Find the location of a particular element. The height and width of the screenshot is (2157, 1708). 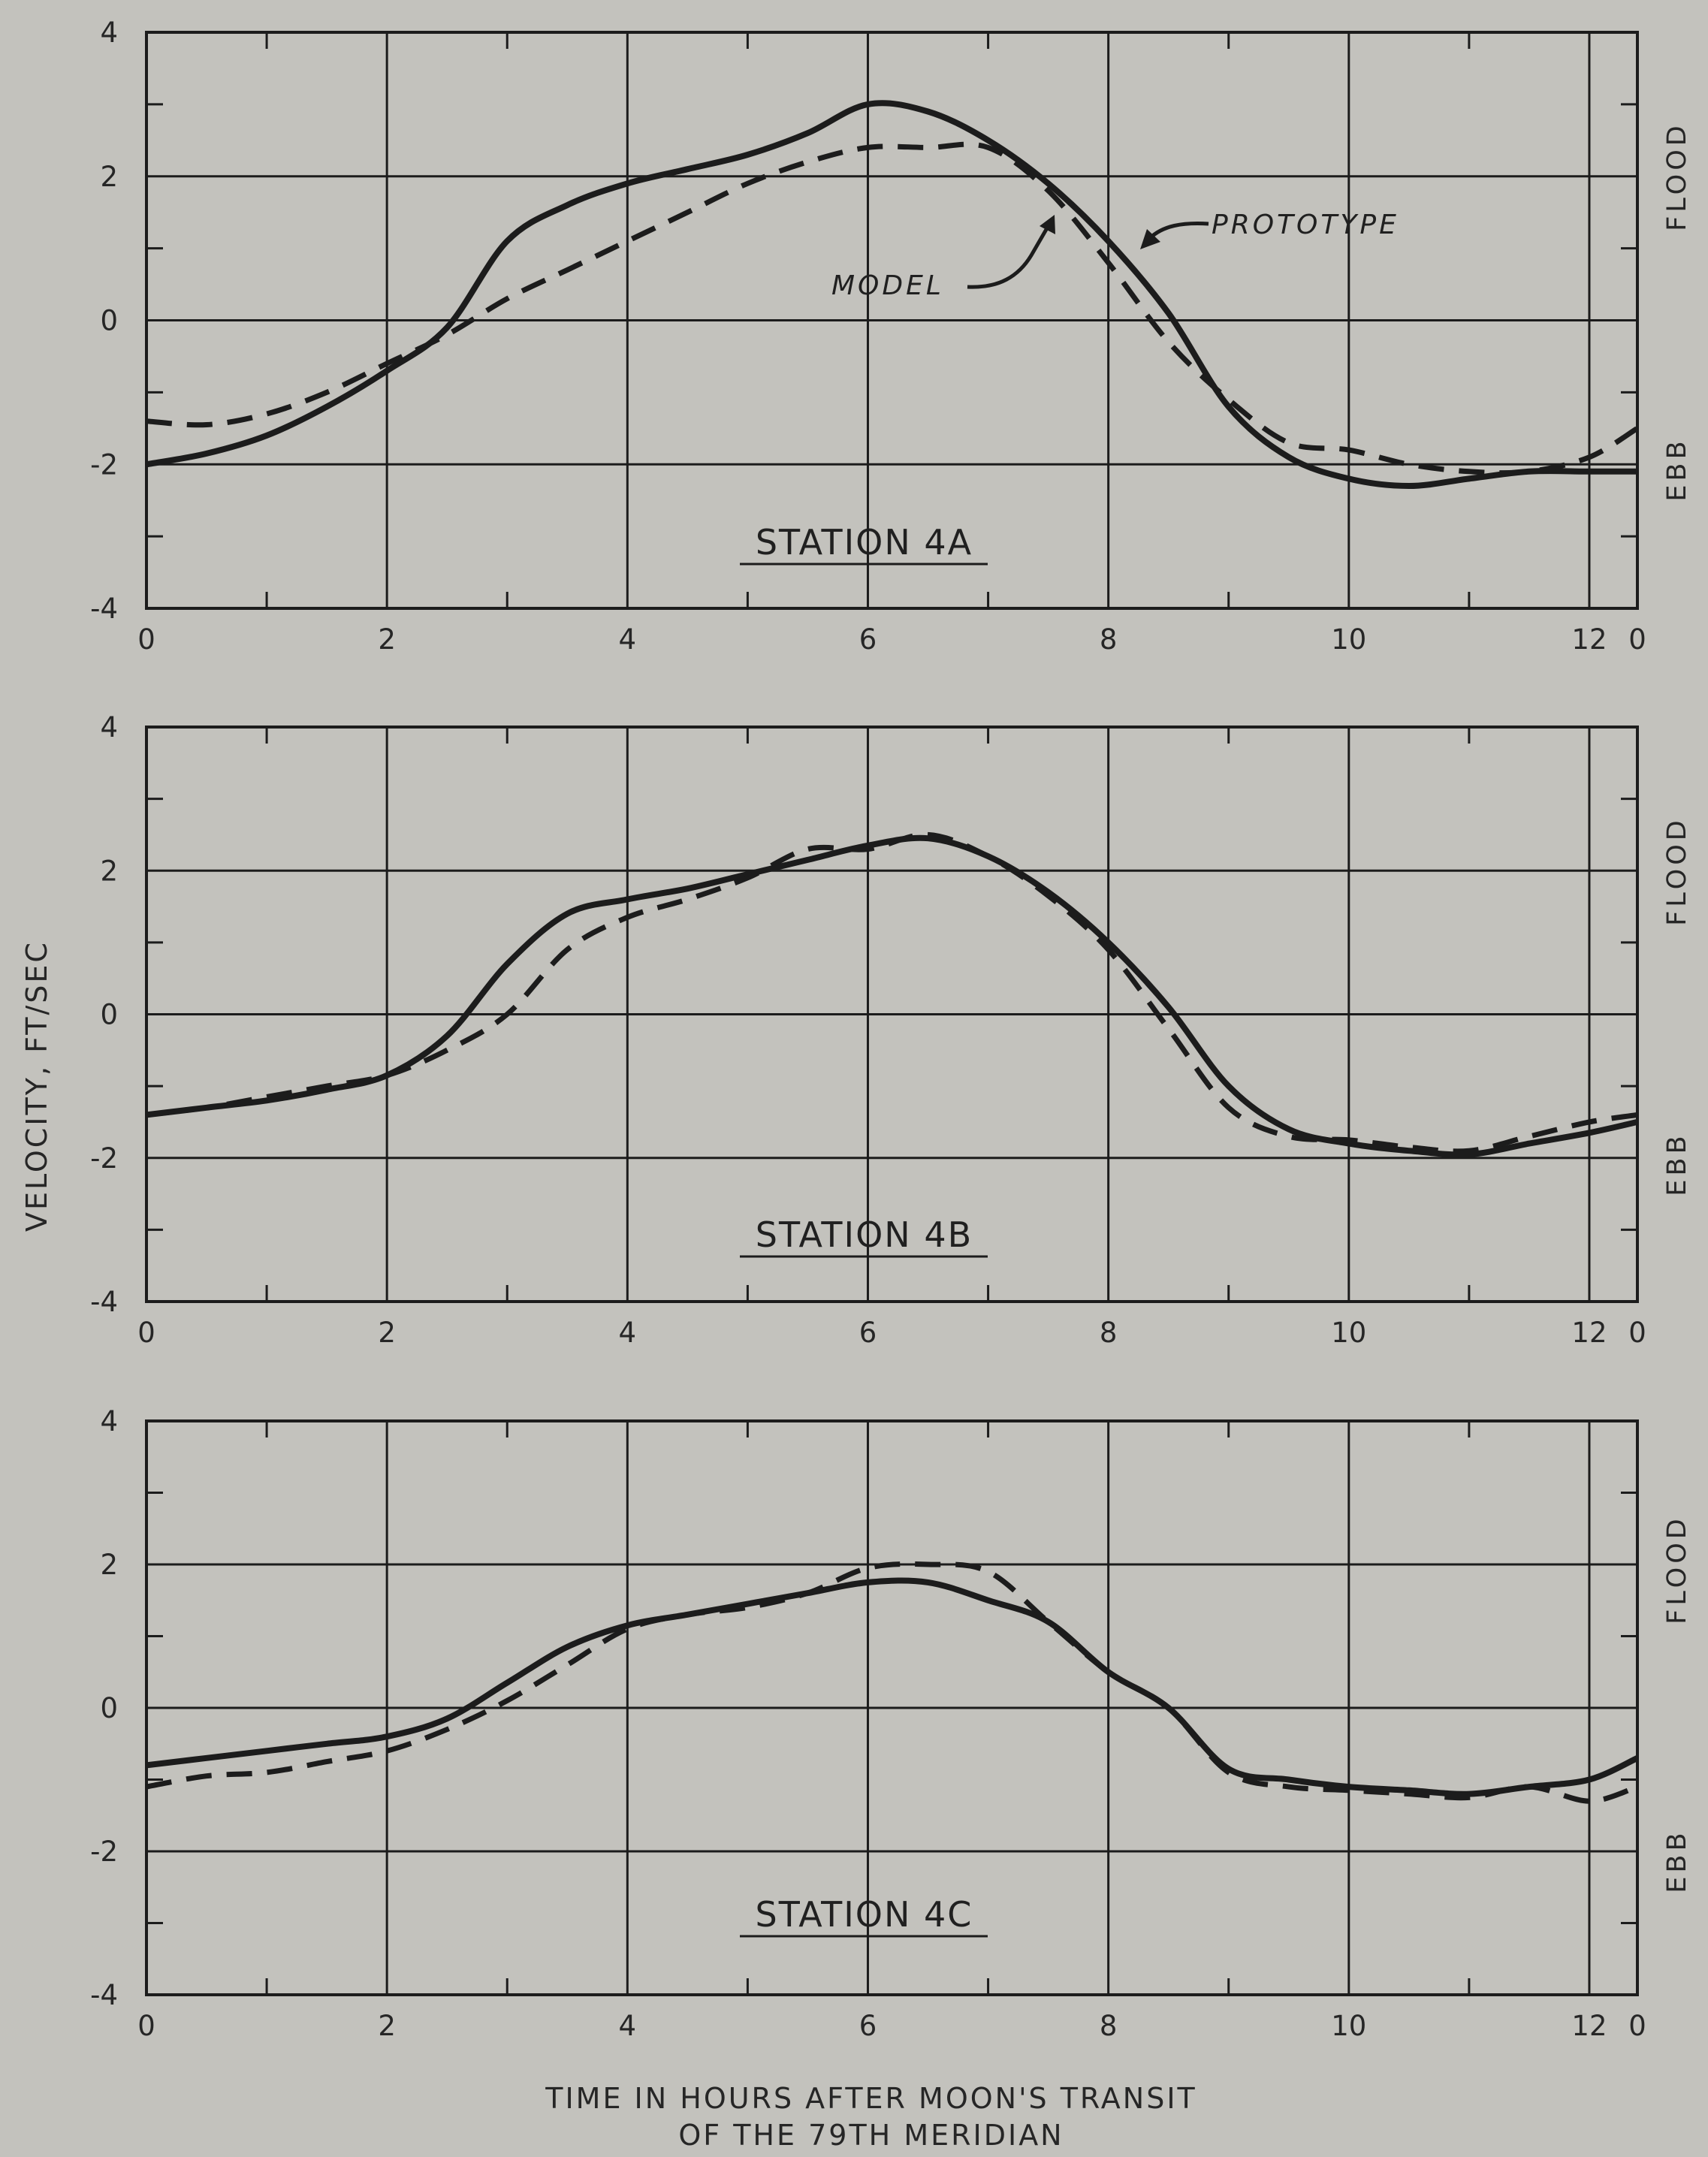

model-annotation: MODEL is located at coordinates (888, 285).